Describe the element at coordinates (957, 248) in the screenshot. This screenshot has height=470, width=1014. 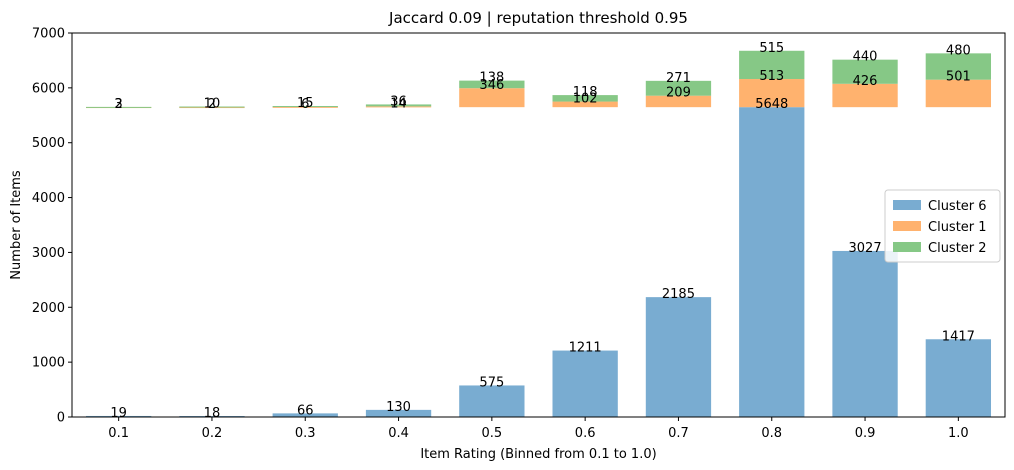
I see `legend-entry: Cluster 2` at that location.